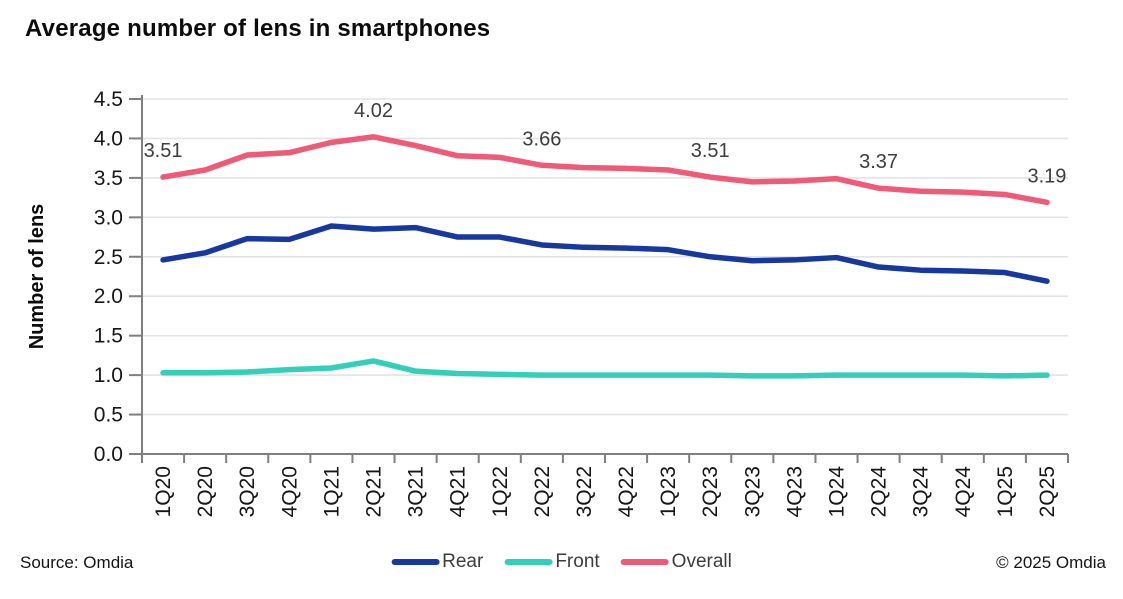 The image size is (1123, 599). I want to click on legend-label-rear: Rear, so click(463, 561).